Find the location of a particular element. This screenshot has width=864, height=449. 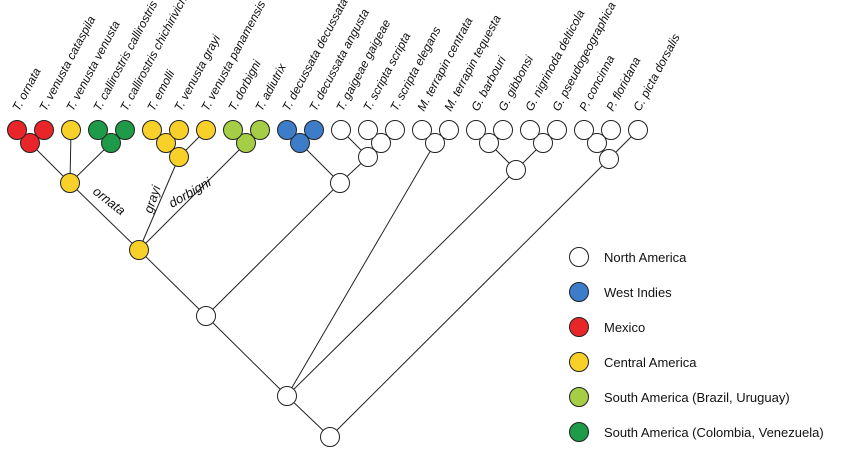

legend-label: West Indies is located at coordinates (638, 292).